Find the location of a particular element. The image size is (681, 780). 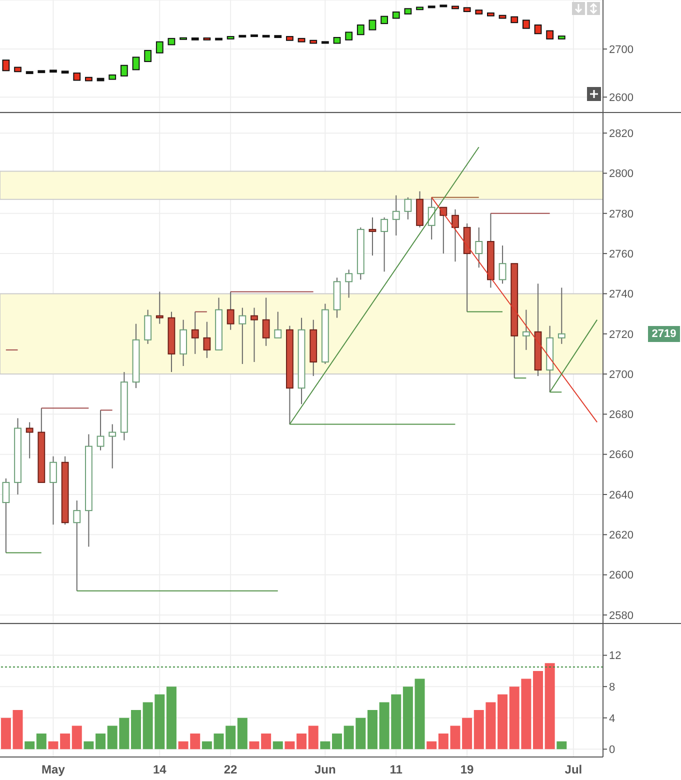

y-tick-label: 2760 is located at coordinates (621, 254).